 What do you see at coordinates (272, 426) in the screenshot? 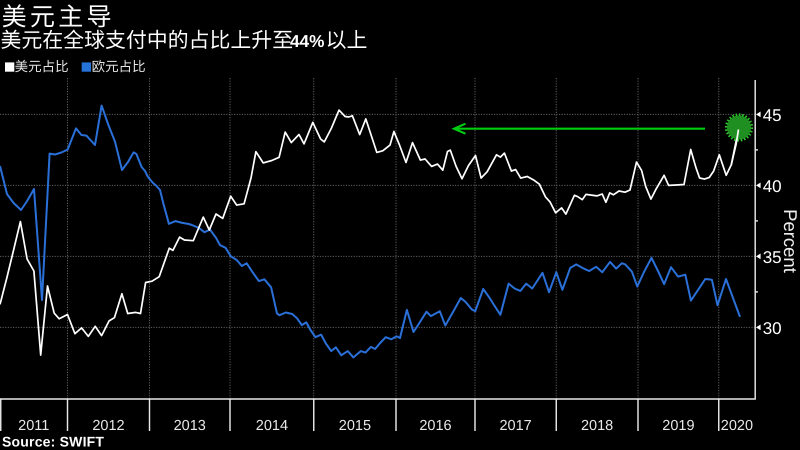
I see `svg-text: 2014` at bounding box center [272, 426].